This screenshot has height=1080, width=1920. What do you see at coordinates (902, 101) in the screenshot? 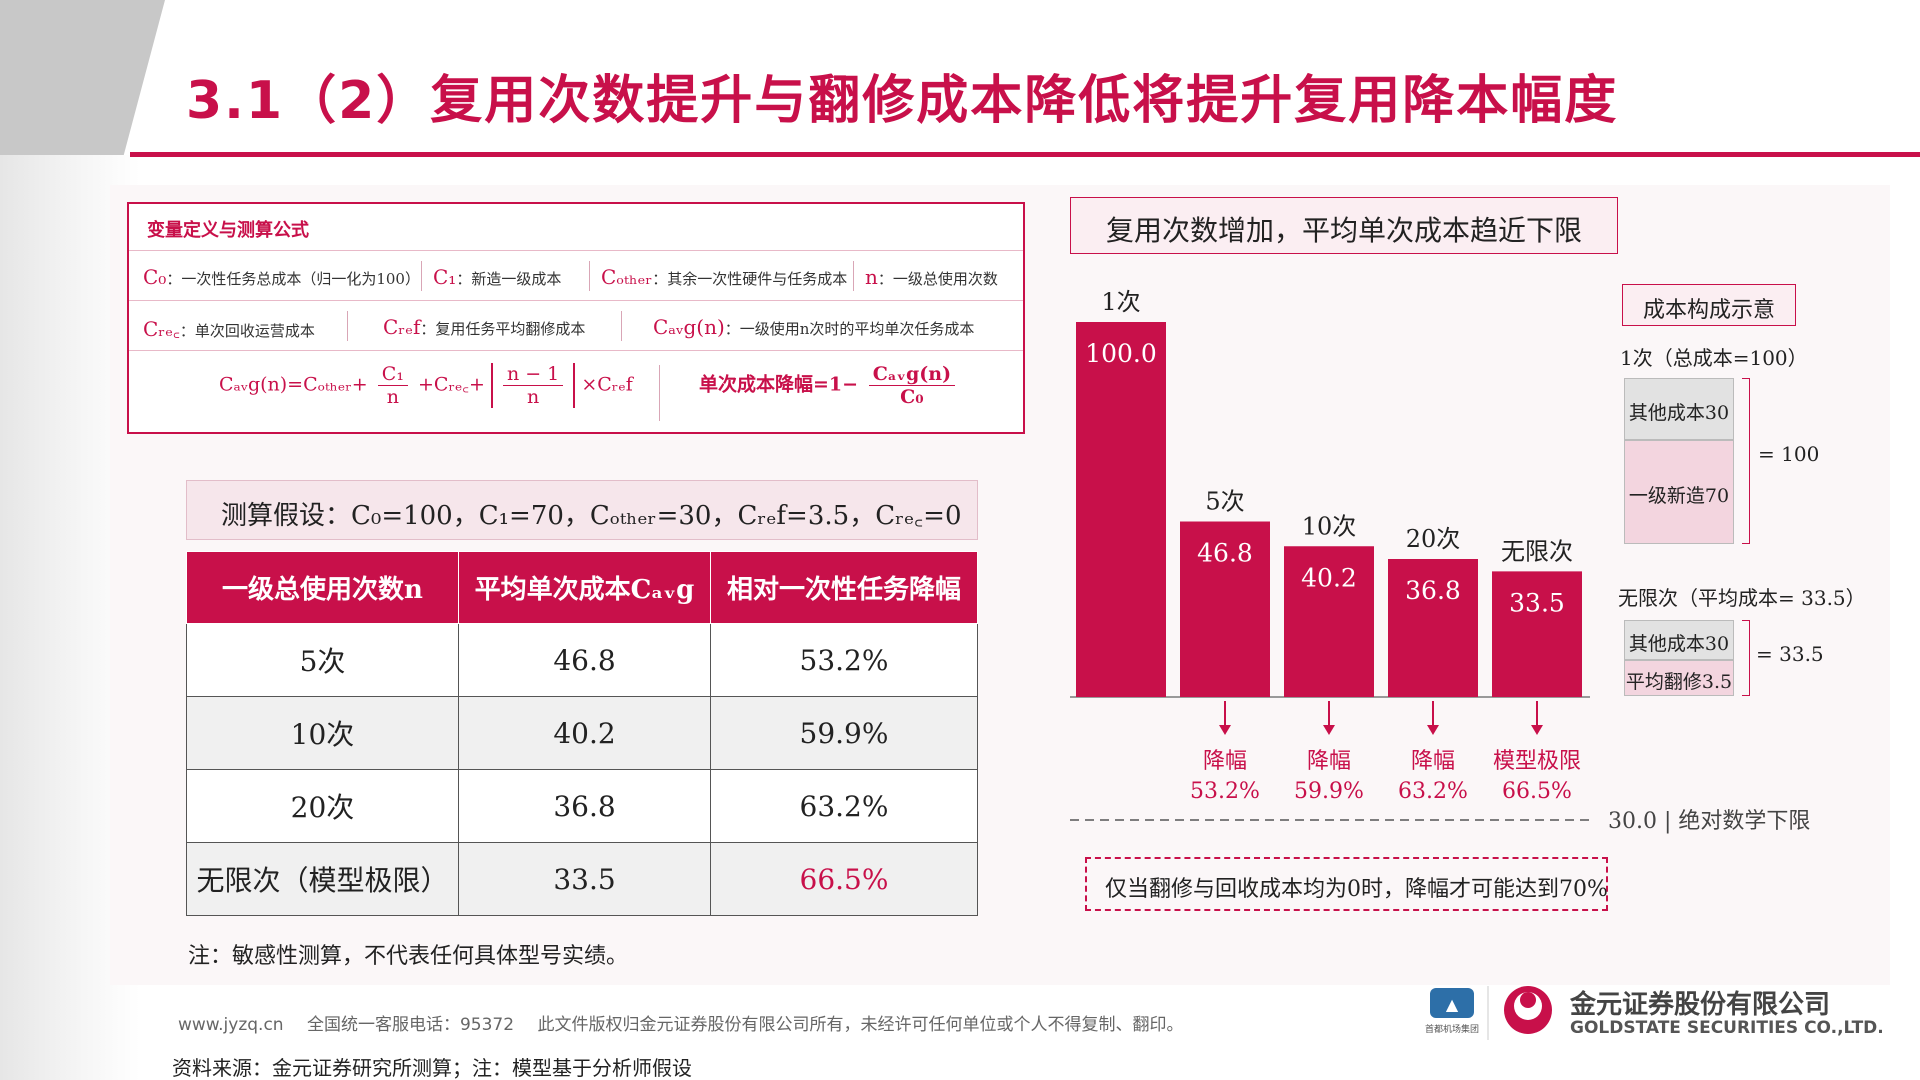
I see `page-title: 3.1（2）复用次数提升与翻修成本降低将提升复用降本幅度` at bounding box center [902, 101].